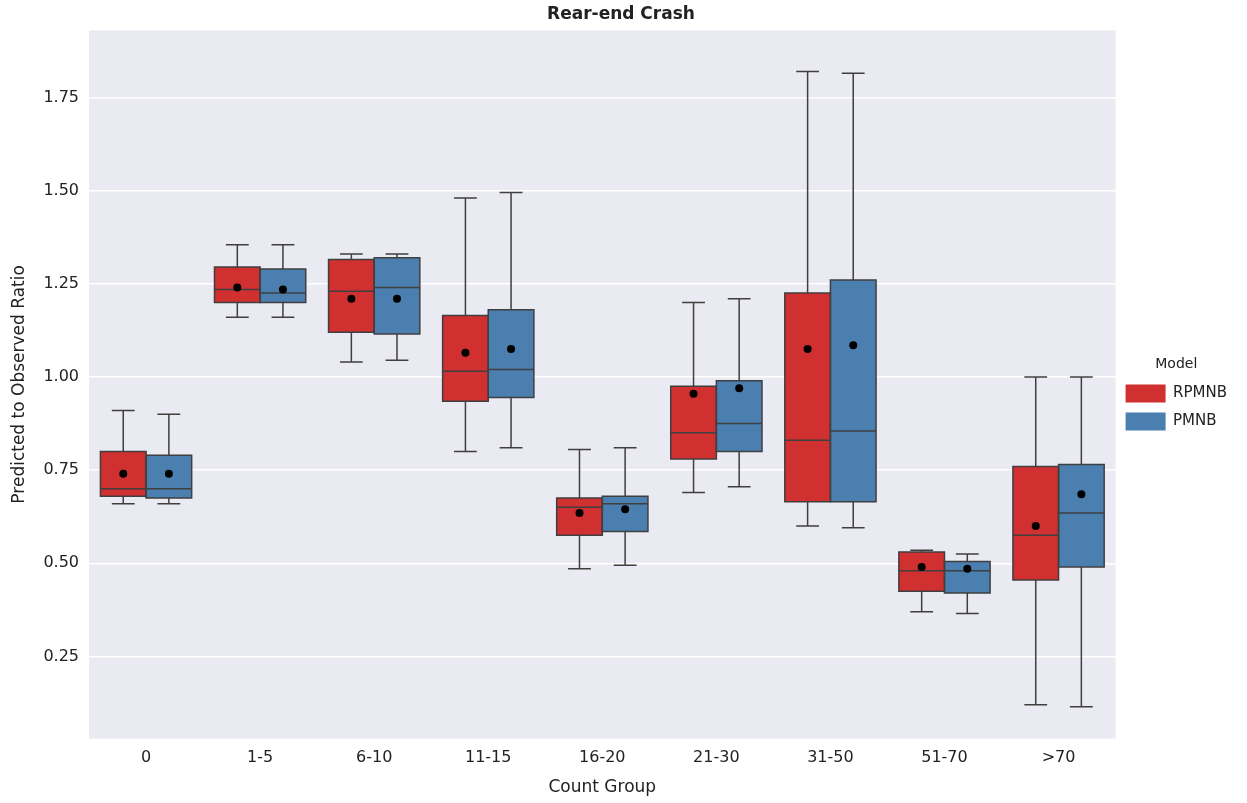  I want to click on y-tick-label: 0.75, so click(61, 469).